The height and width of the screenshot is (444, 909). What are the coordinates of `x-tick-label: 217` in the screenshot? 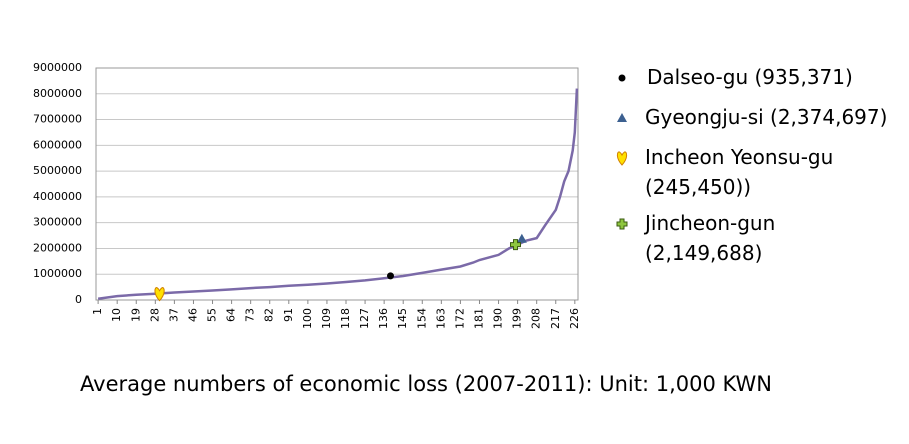 It's located at (555, 318).